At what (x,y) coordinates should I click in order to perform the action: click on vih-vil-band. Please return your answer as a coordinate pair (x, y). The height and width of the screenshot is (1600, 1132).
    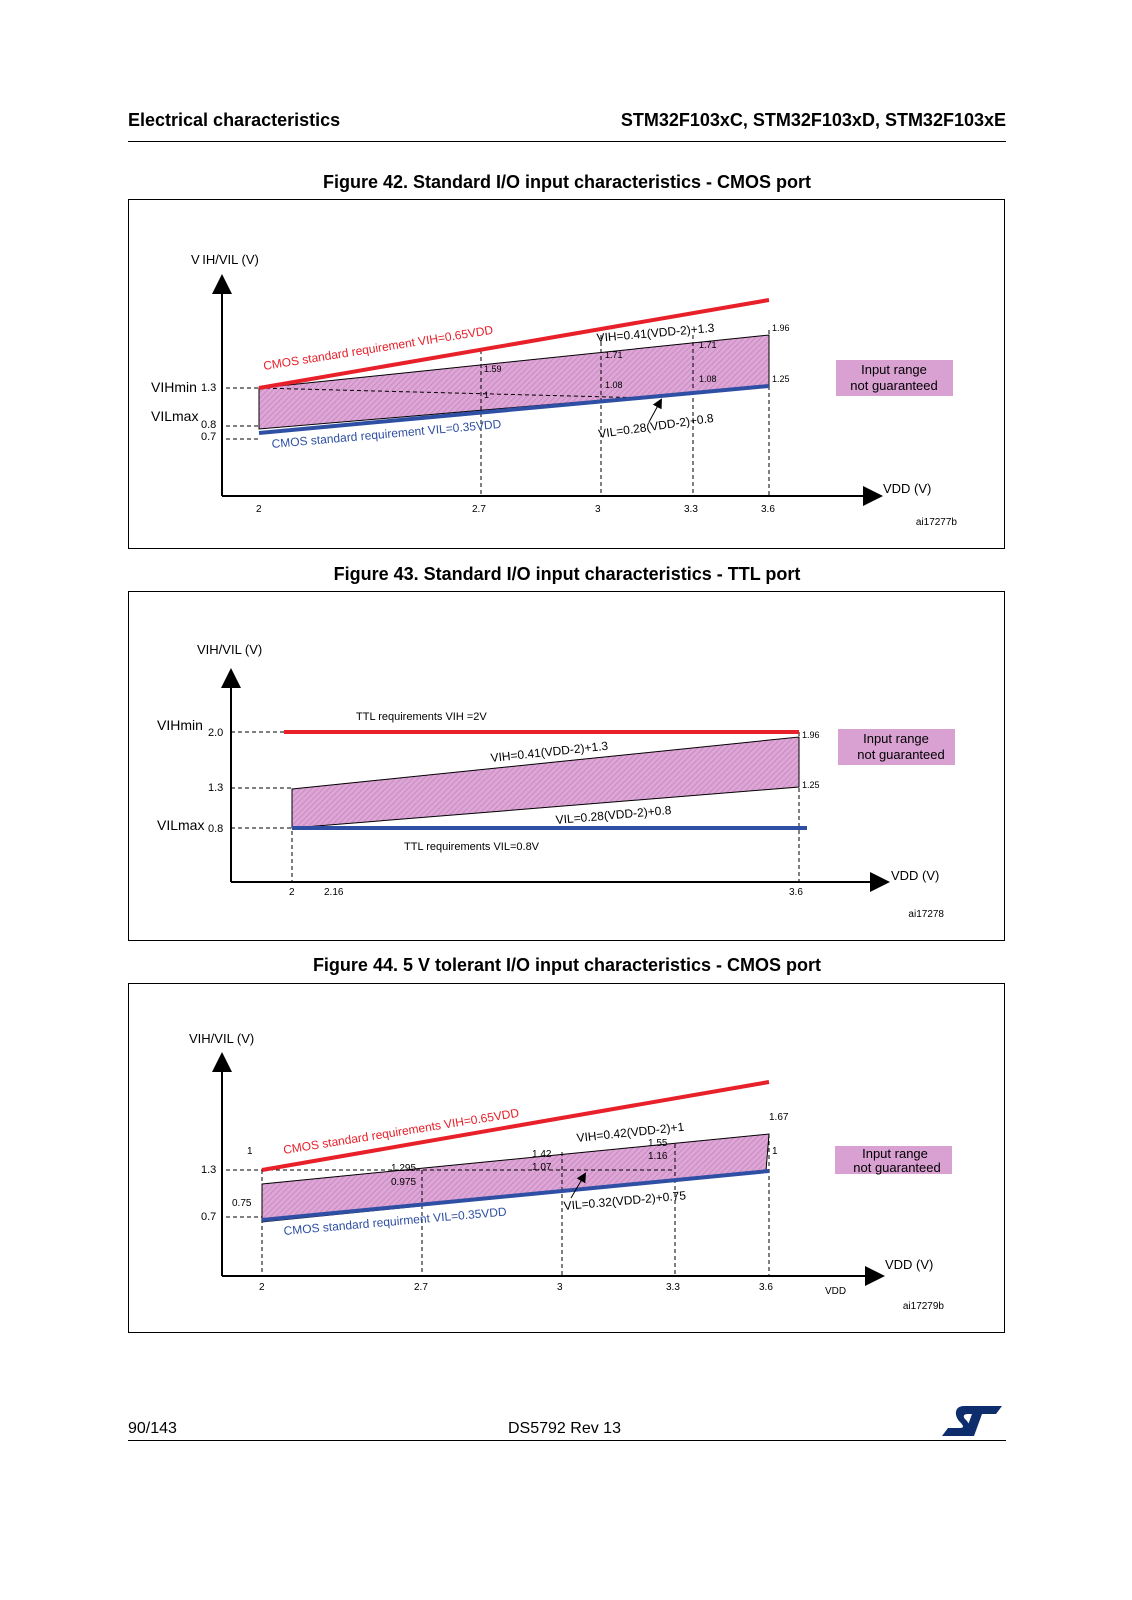
    Looking at the image, I should click on (545, 782).